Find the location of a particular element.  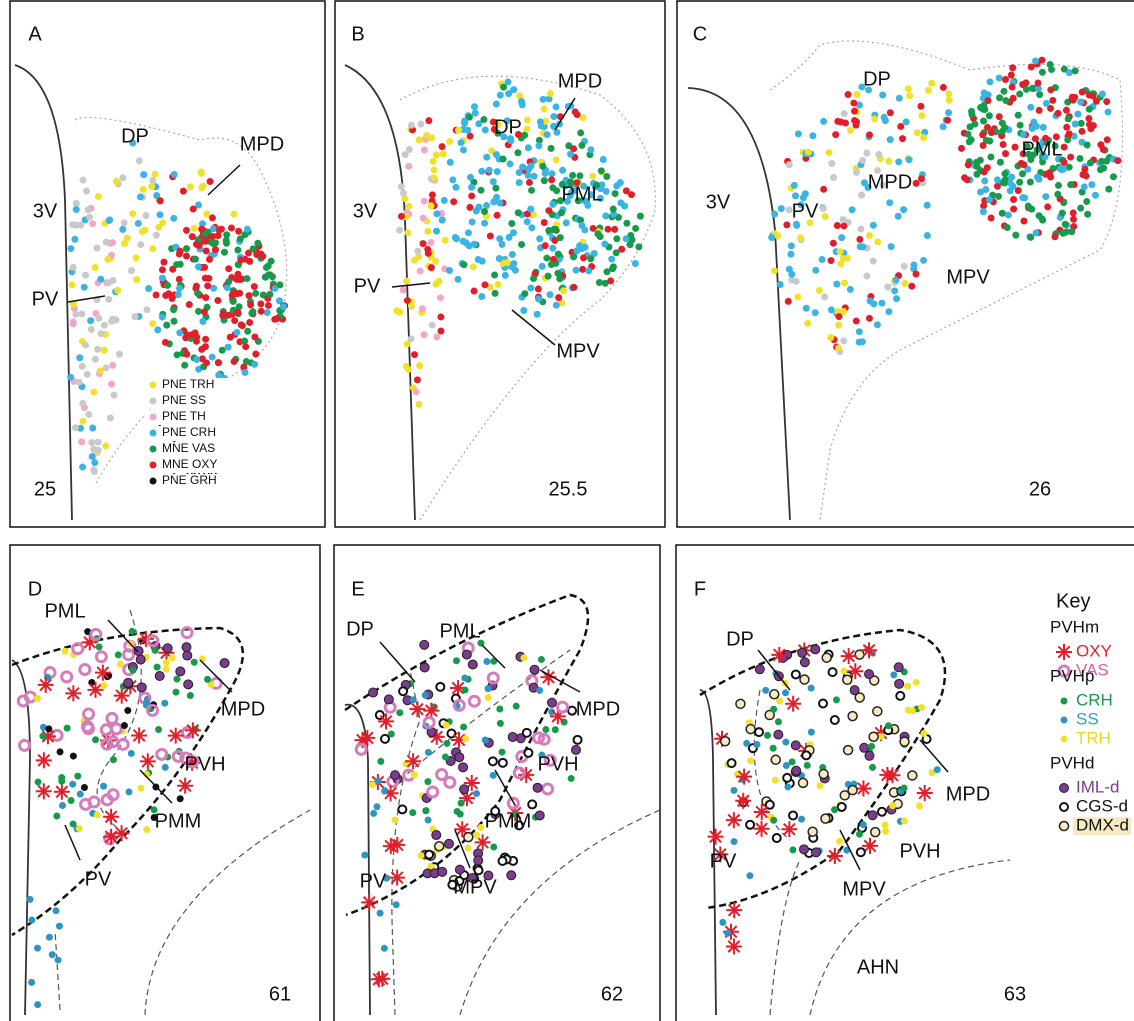

region-label: PML is located at coordinates (581, 194).